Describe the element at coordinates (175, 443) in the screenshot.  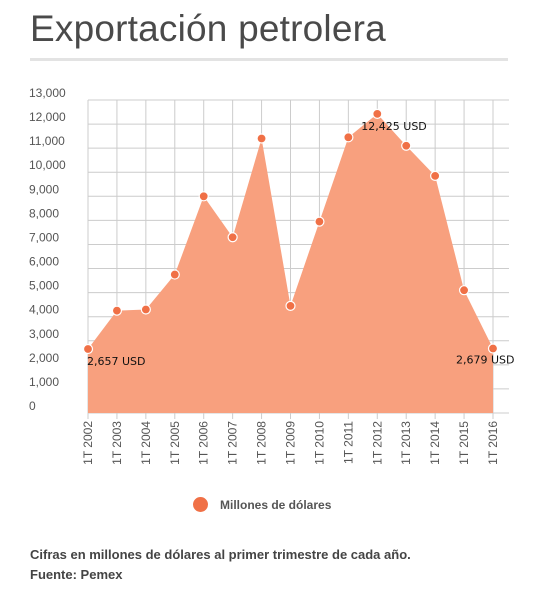
I see `x-tick-label: 1T 2005` at that location.